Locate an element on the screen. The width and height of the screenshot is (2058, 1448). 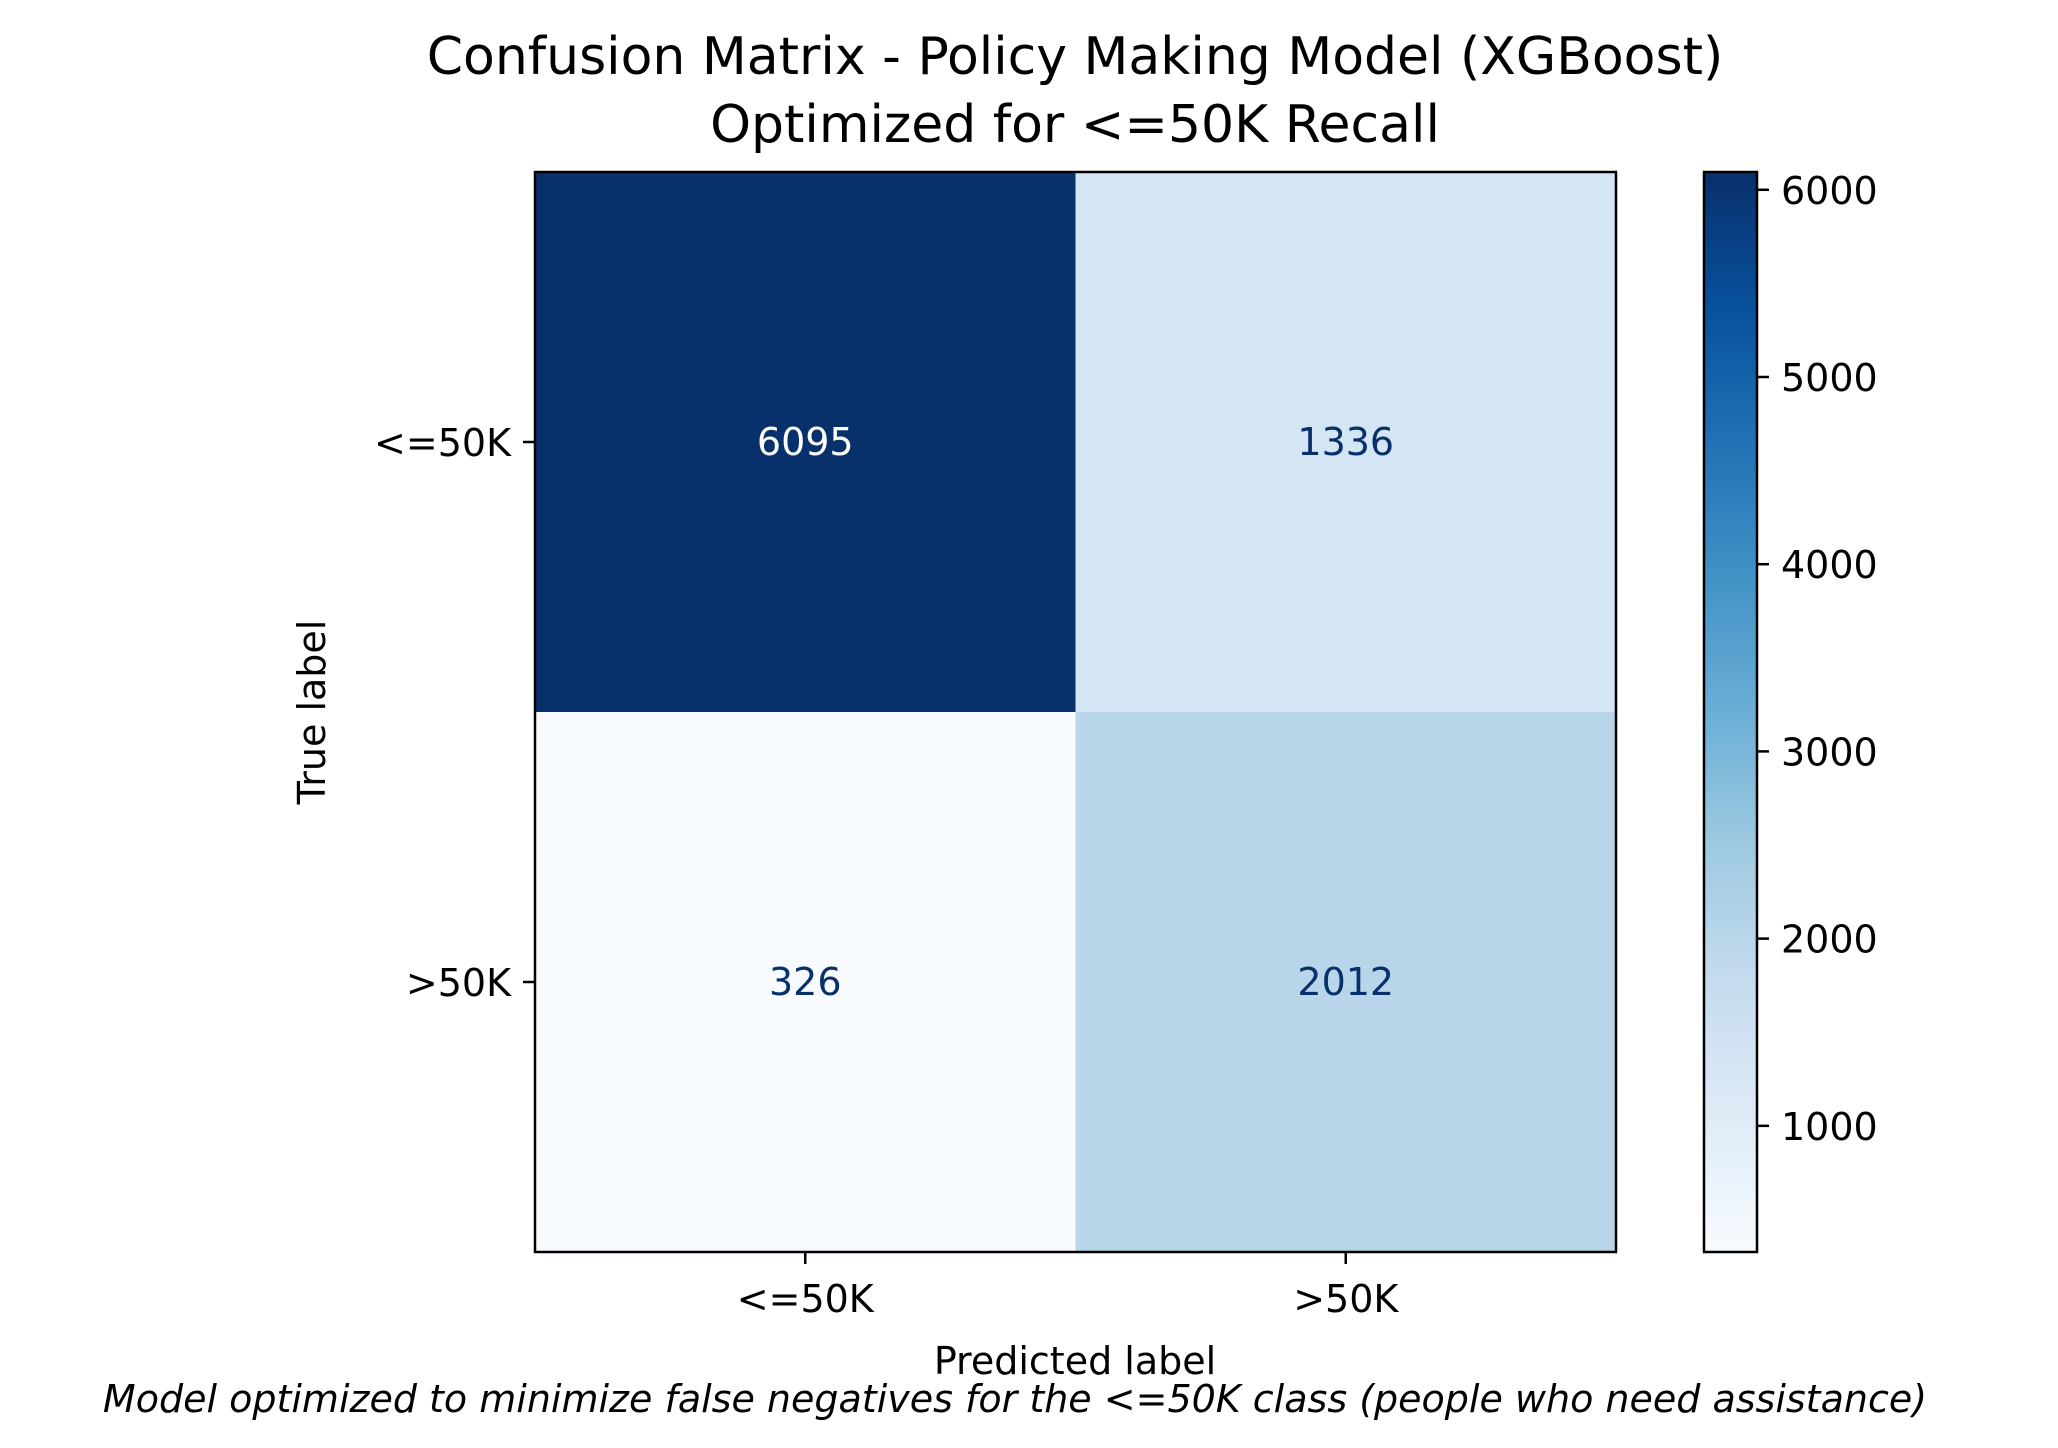
colorbar-tick-label: 5000 is located at coordinates (1829, 378).